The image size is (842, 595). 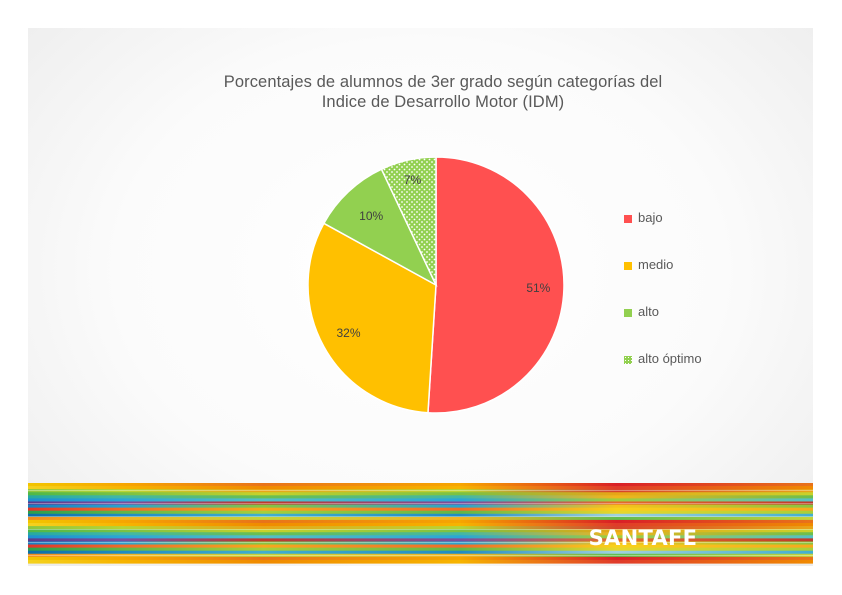 What do you see at coordinates (413, 180) in the screenshot?
I see `data-label-alto-optimo: 7%` at bounding box center [413, 180].